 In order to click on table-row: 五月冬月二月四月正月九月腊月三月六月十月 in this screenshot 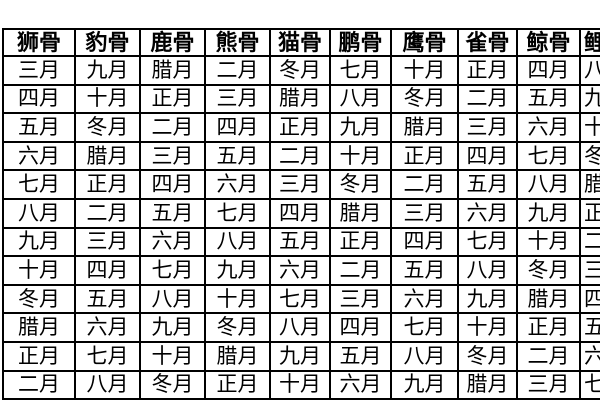, I will do `click(301, 127)`.